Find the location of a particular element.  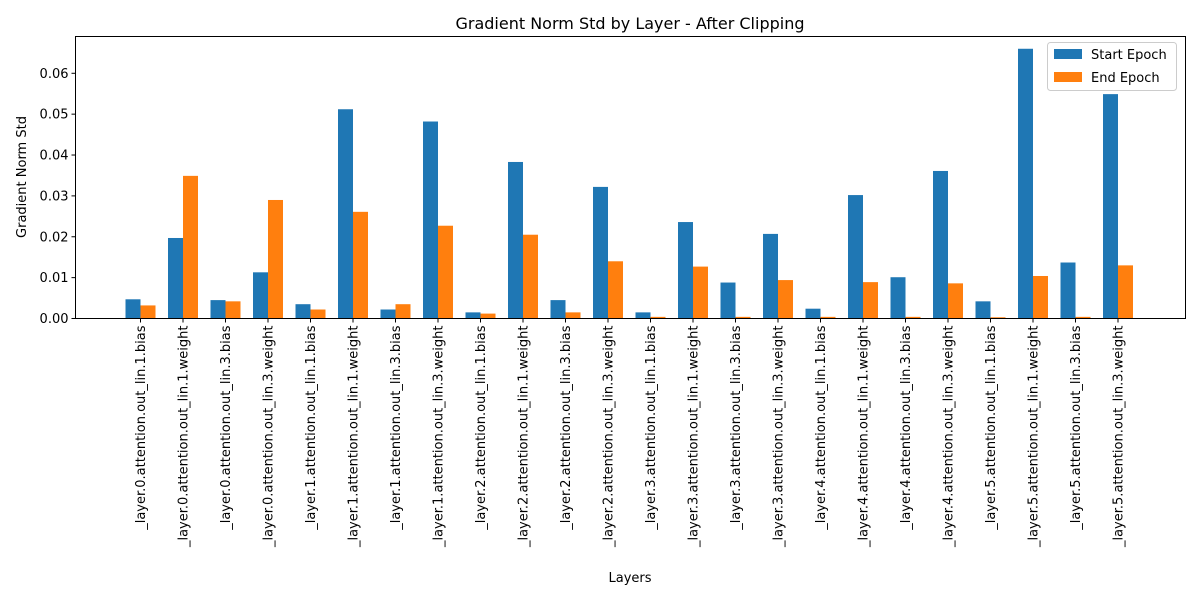

legend-swatch-end-epoch is located at coordinates (1068, 77).